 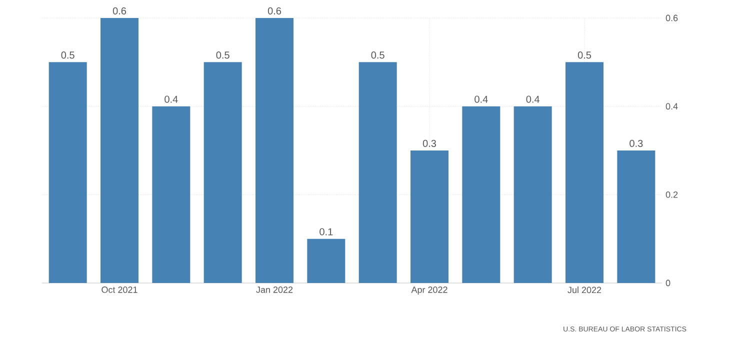 I want to click on y-tick-label: 0, so click(x=668, y=283).